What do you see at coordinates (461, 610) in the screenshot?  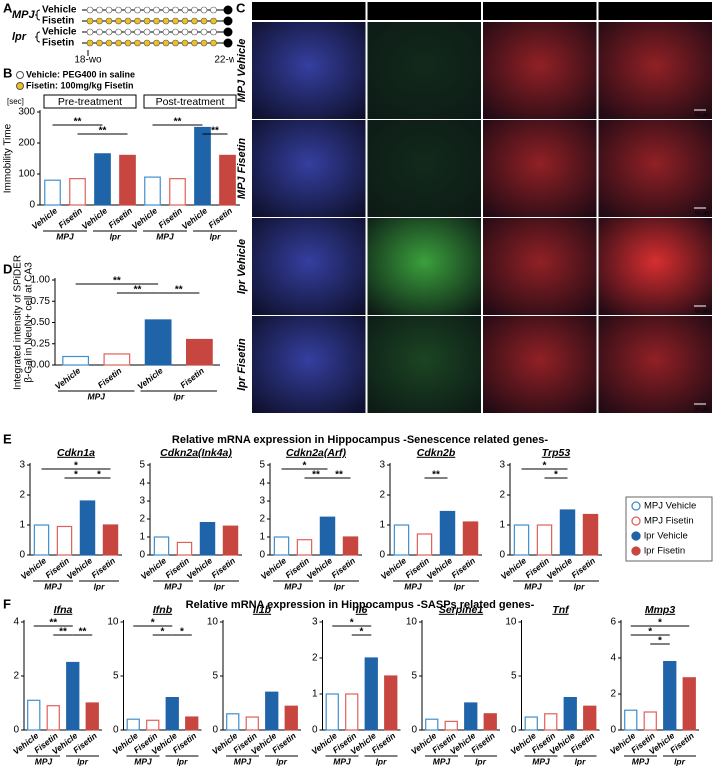 I see `chart-title: Serpine1` at bounding box center [461, 610].